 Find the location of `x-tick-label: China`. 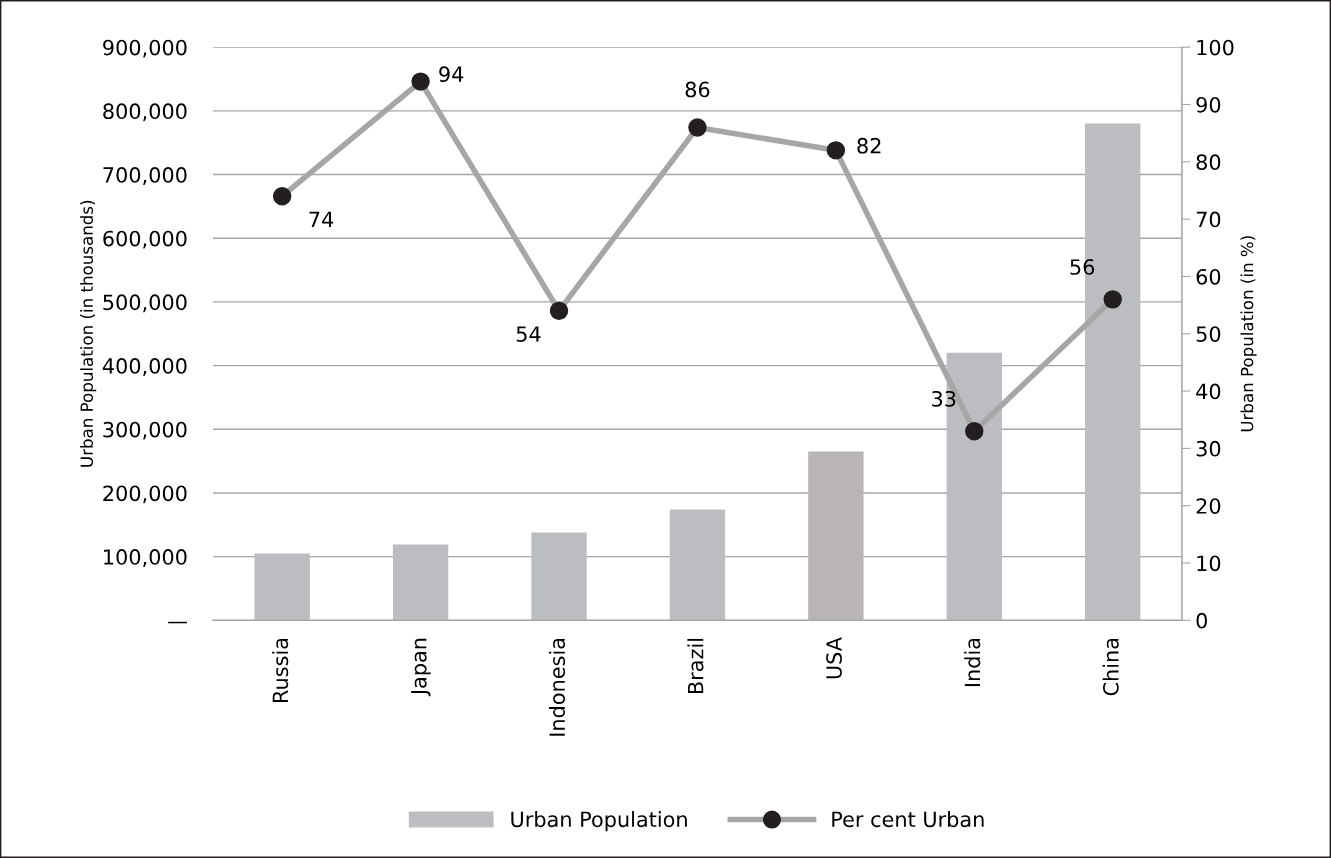

x-tick-label: China is located at coordinates (1110, 667).